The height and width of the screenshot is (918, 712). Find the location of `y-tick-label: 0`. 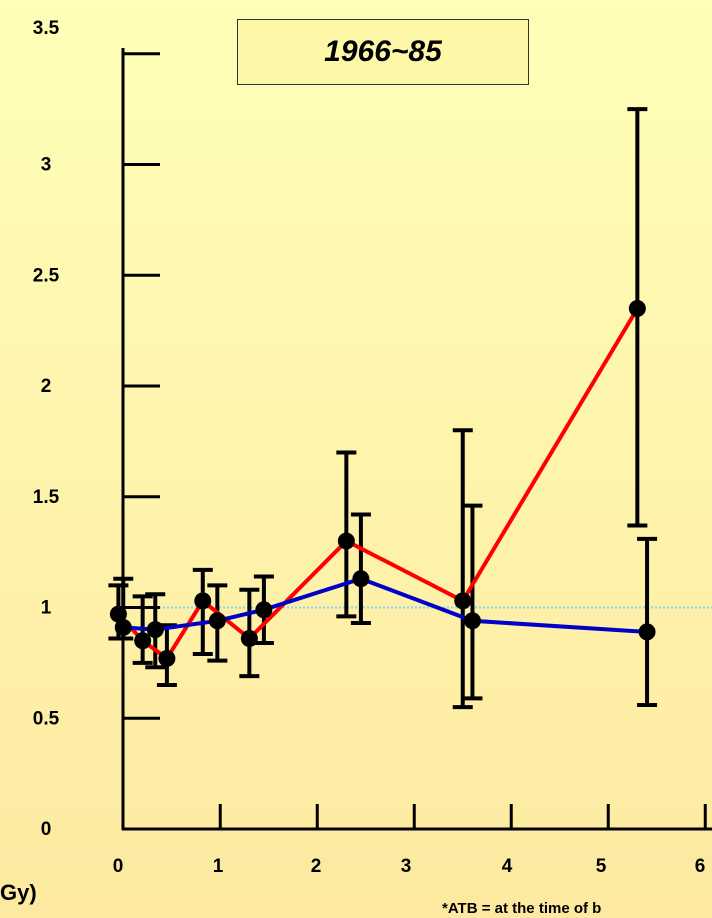

y-tick-label: 0 is located at coordinates (46, 829).